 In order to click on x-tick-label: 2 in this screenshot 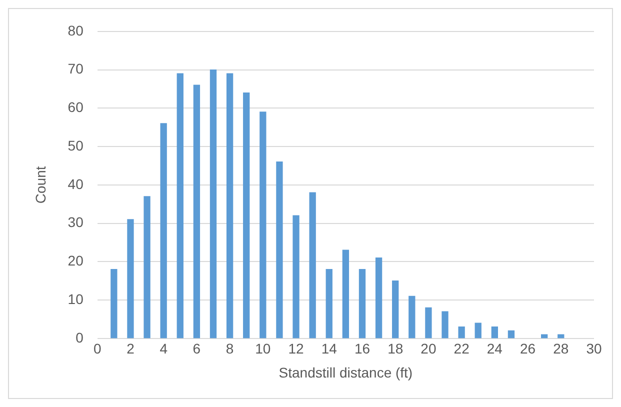, I will do `click(130, 348)`.